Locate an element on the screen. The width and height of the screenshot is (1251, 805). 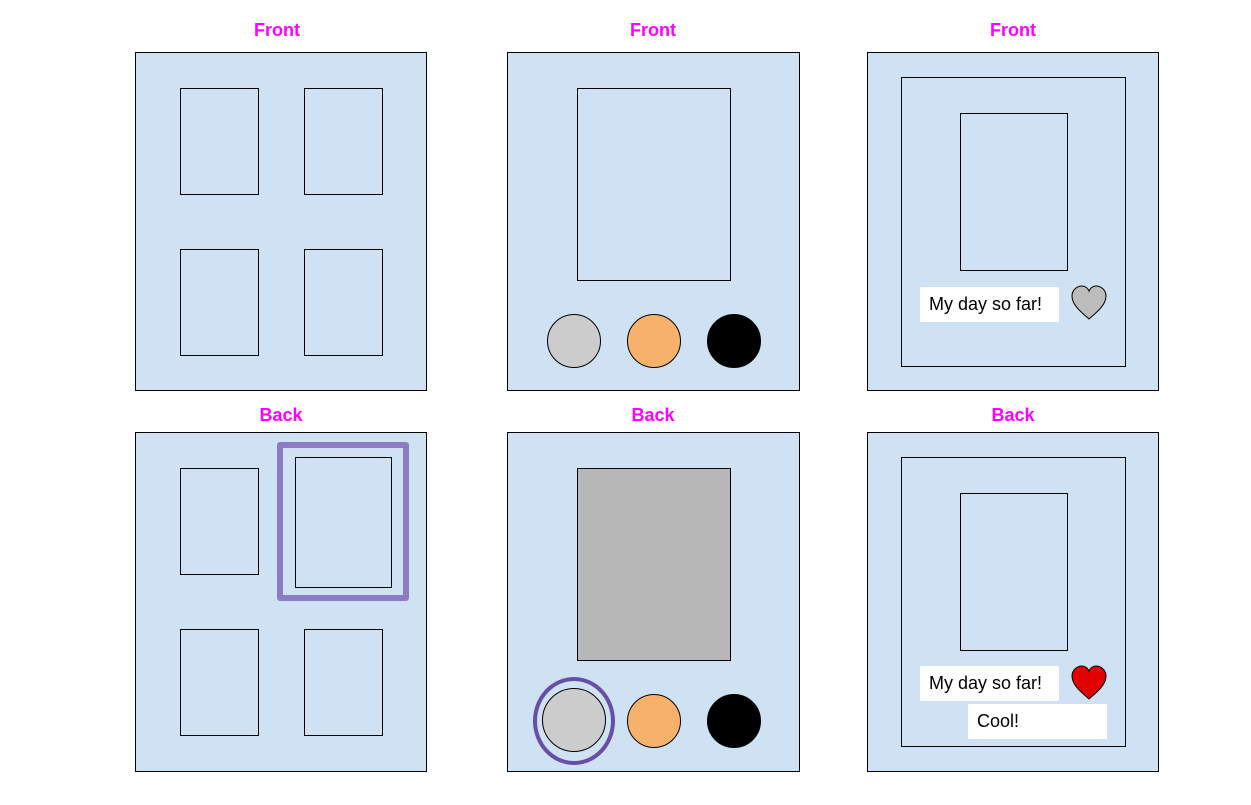
photo-slot-top-right-selected is located at coordinates (343, 522).